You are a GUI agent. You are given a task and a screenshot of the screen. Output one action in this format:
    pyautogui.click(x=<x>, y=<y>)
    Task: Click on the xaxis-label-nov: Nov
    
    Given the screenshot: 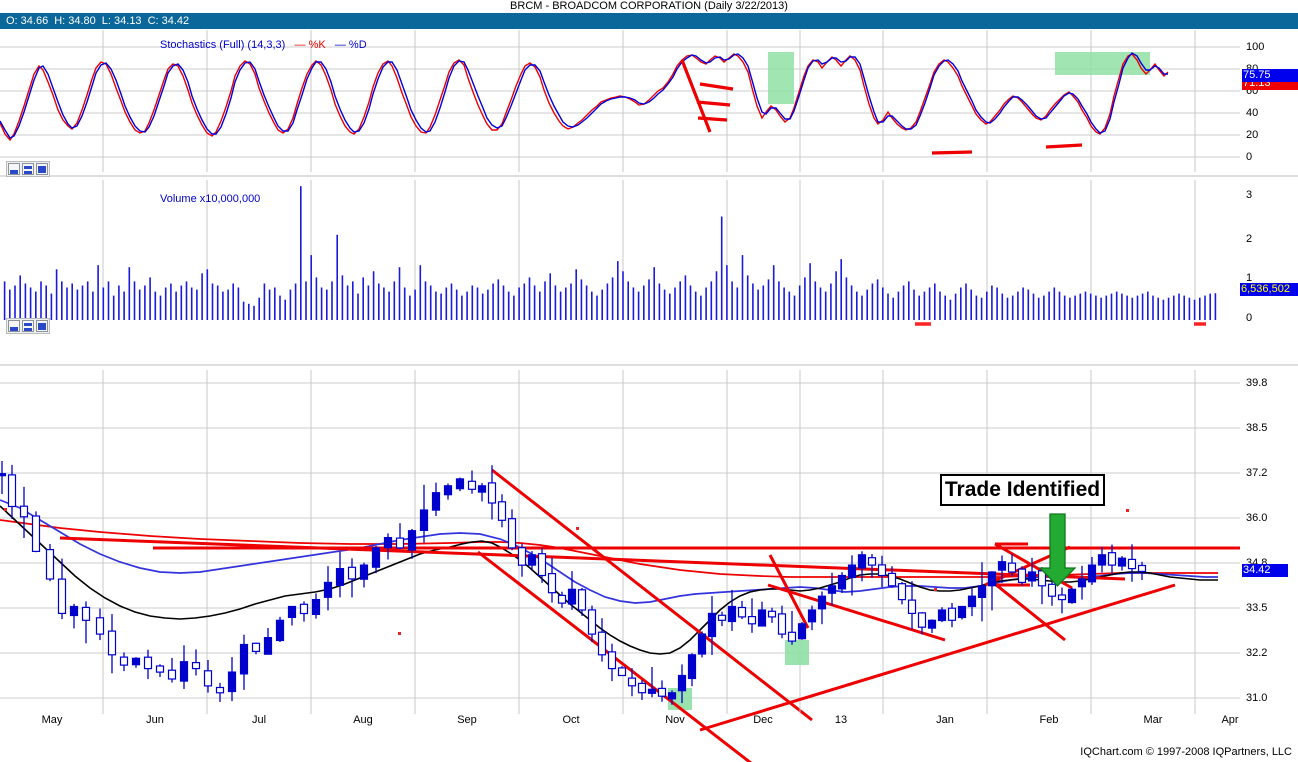 What is the action you would take?
    pyautogui.click(x=675, y=720)
    